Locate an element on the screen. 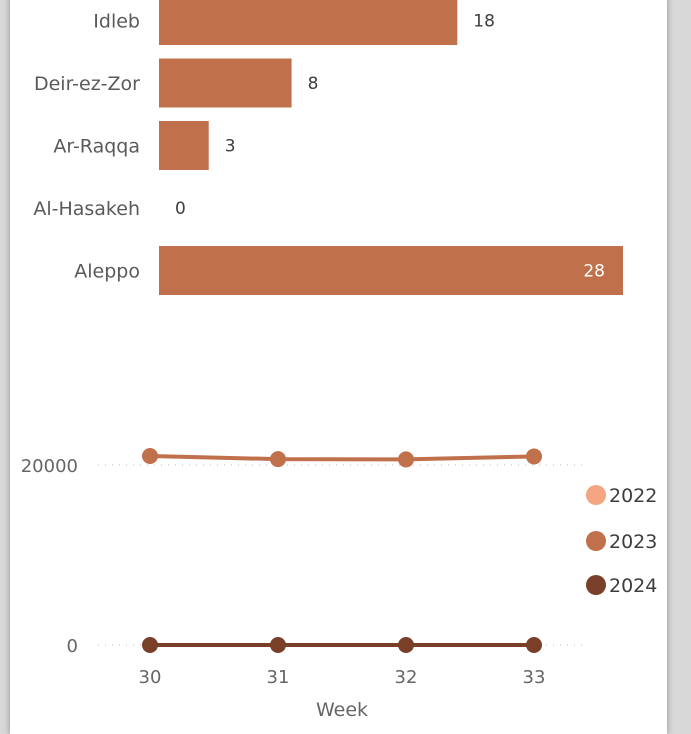  bar-category-label: Deir-ez-Zor is located at coordinates (87, 84).